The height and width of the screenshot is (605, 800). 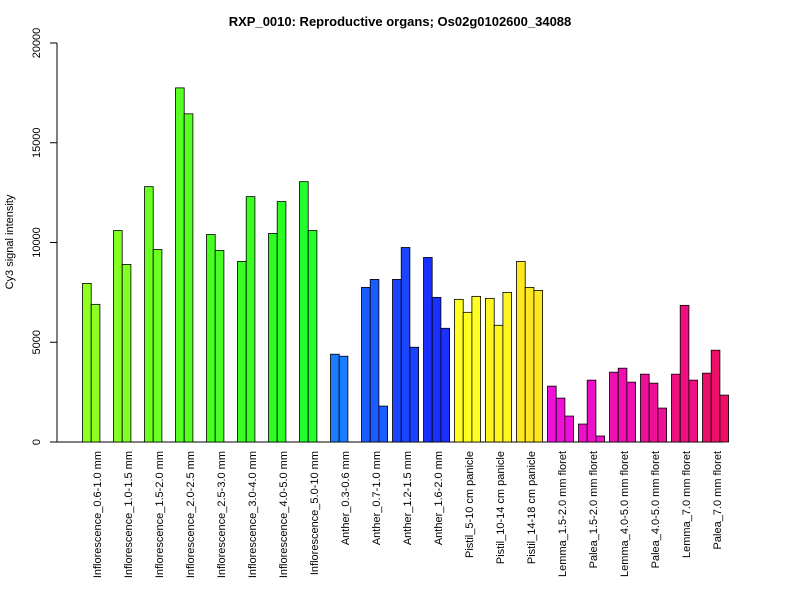 I want to click on x-tick-label: Inflorescence_3.0-4.0 mm, so click(x=253, y=514).